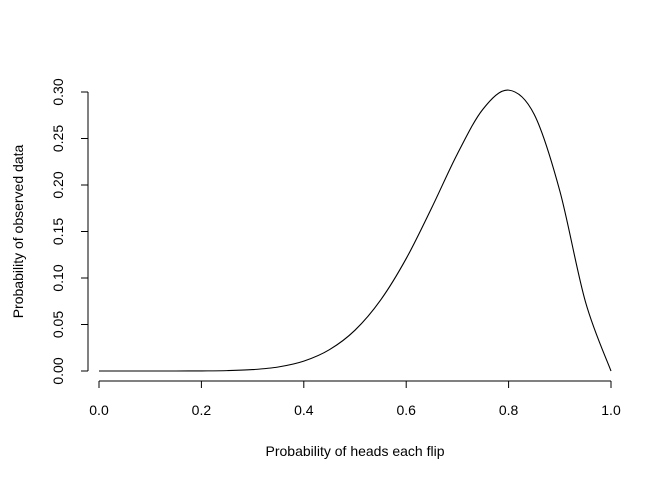 The image size is (672, 480). I want to click on x-tick-label: 0.2, so click(202, 410).